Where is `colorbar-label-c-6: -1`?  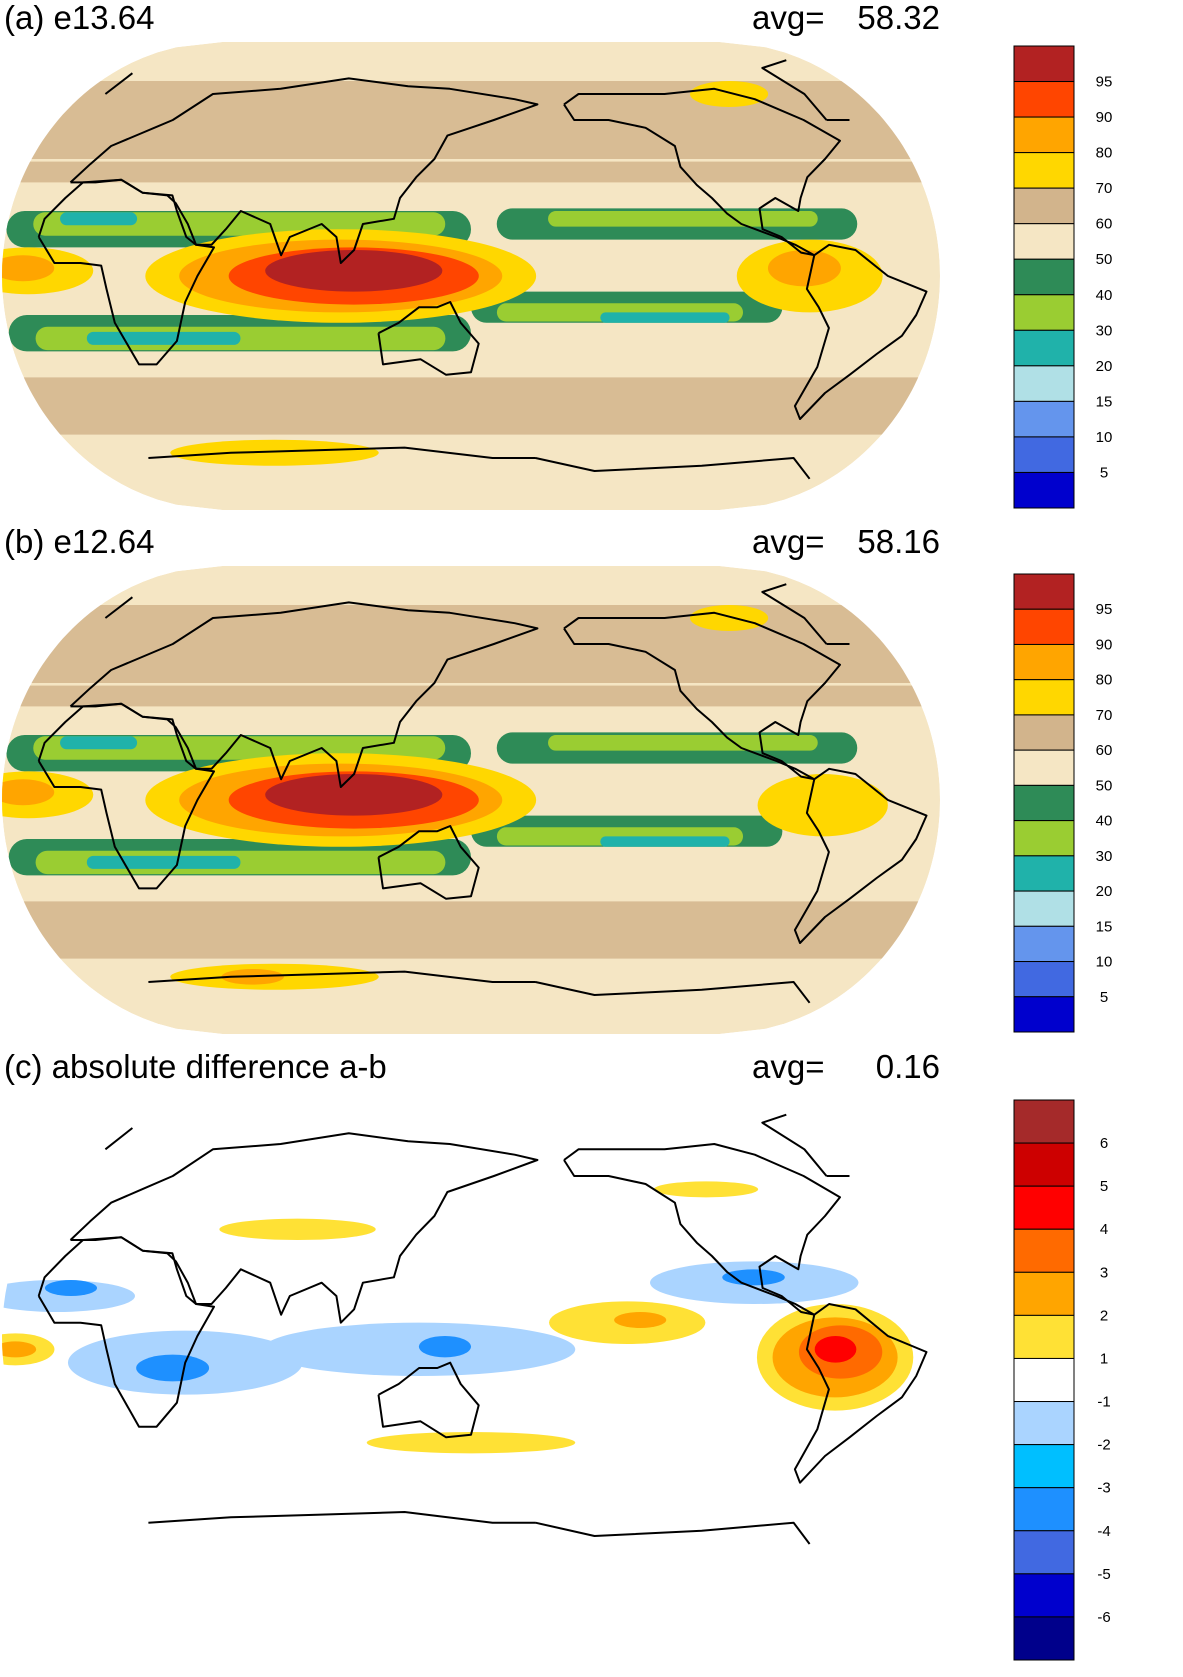 colorbar-label-c-6: -1 is located at coordinates (1103, 1402).